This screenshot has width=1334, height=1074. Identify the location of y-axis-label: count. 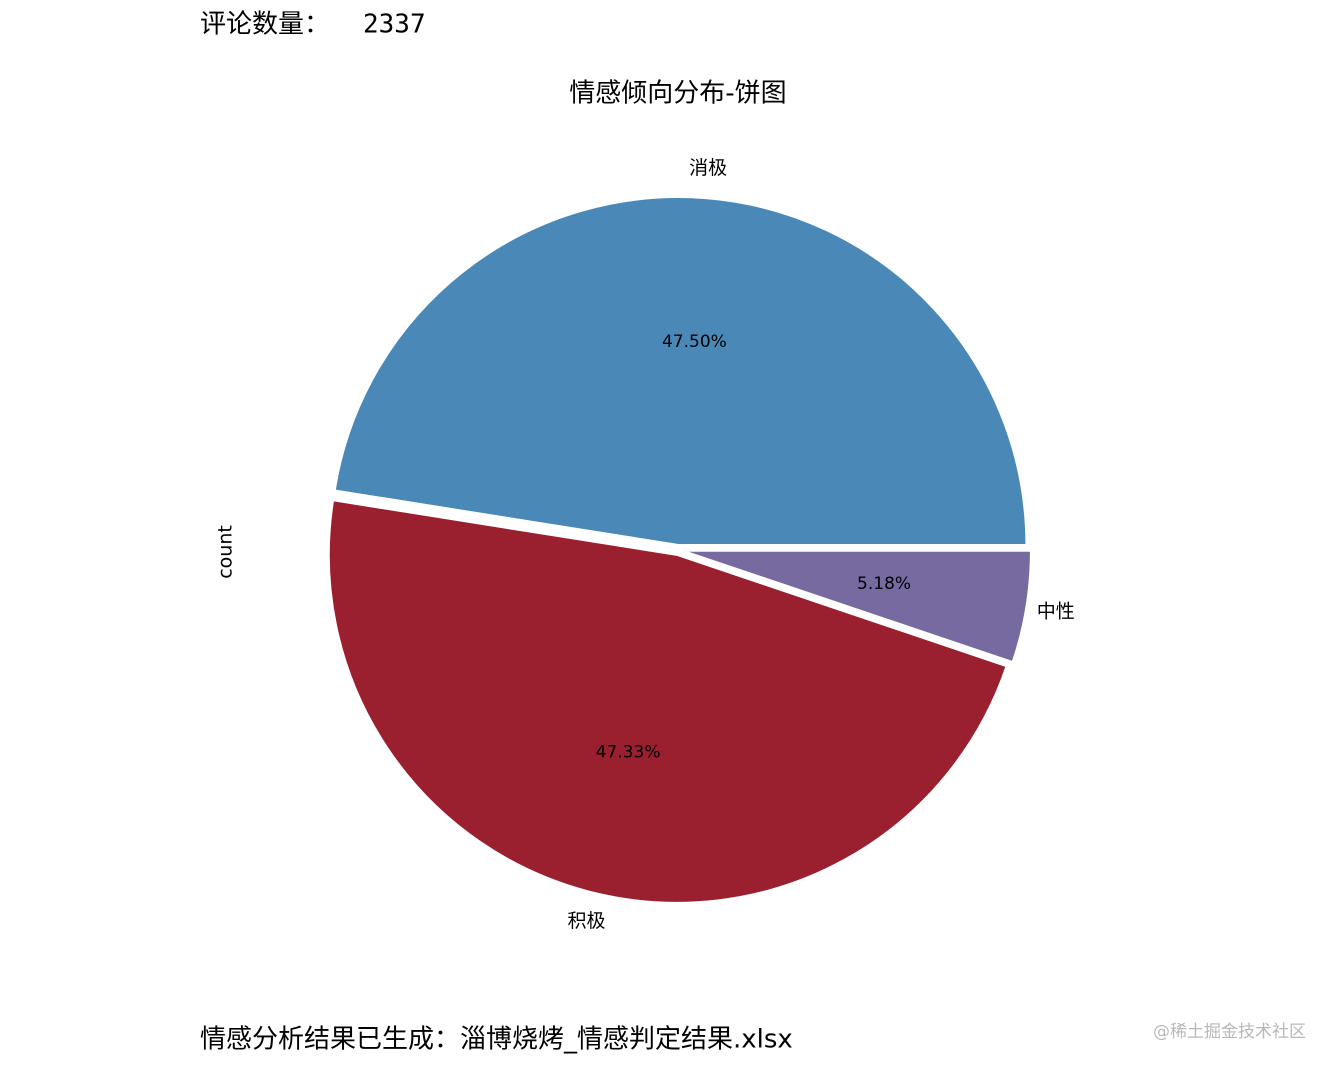
(226, 552).